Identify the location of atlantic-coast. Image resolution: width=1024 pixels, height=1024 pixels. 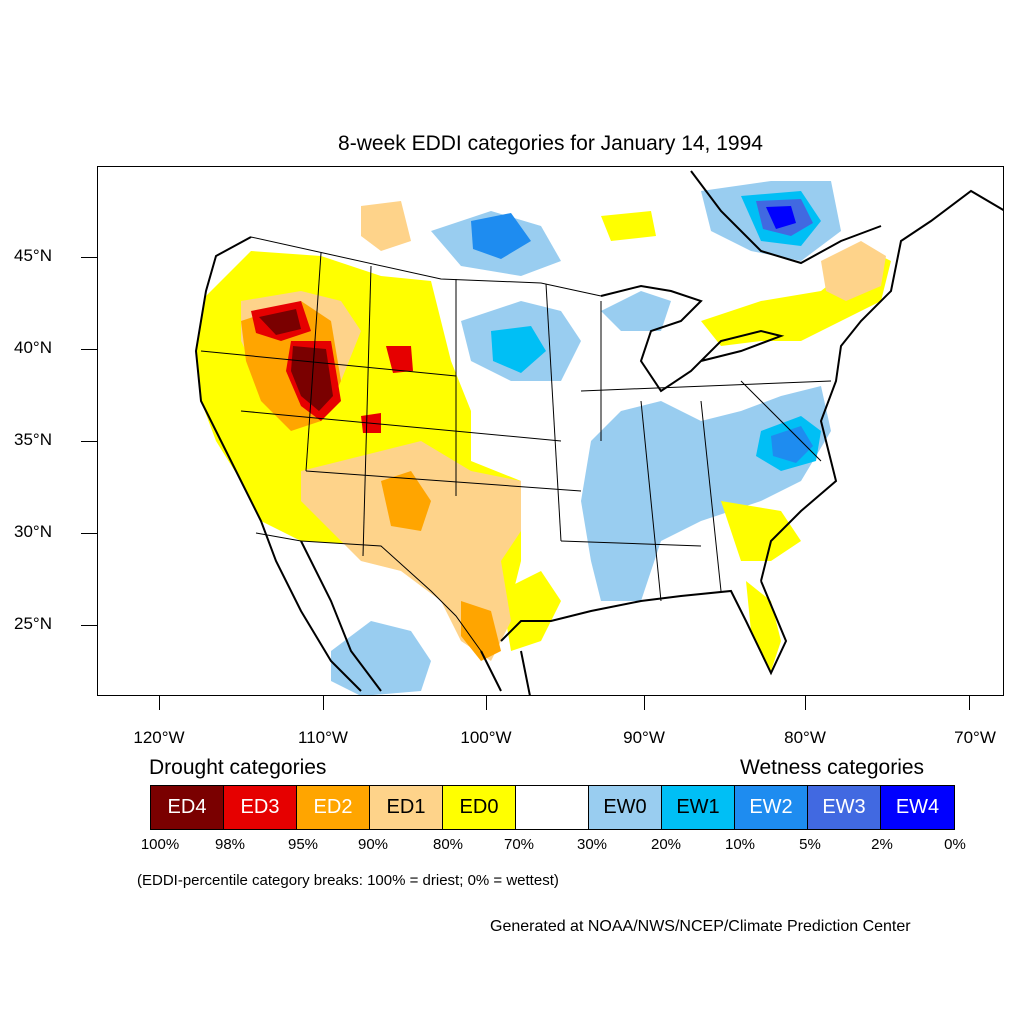
(881, 385).